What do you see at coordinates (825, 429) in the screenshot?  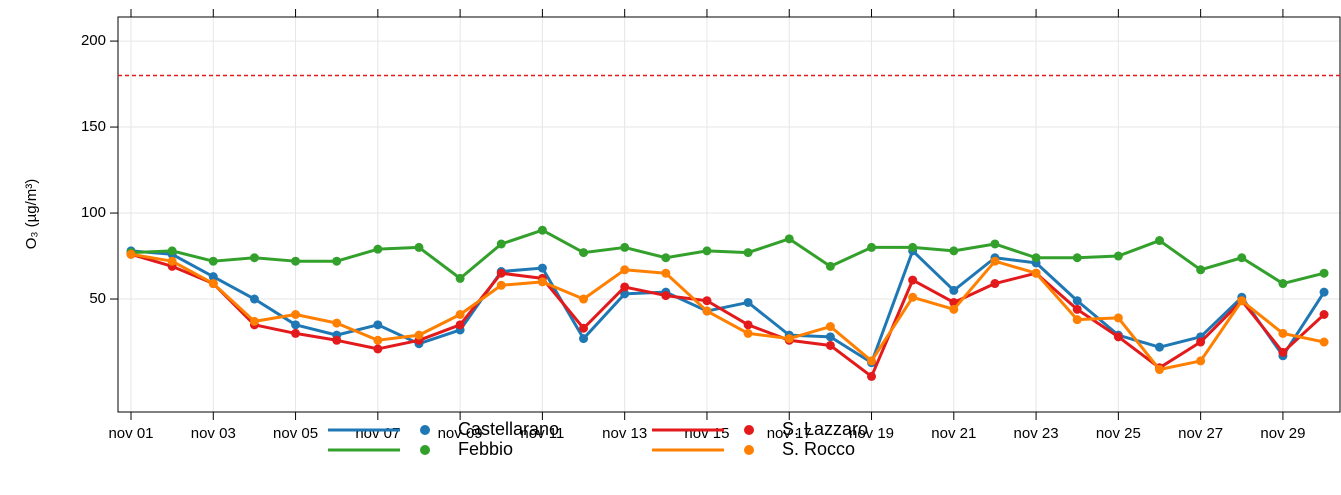 I see `legend-label: S. Lazzaro` at bounding box center [825, 429].